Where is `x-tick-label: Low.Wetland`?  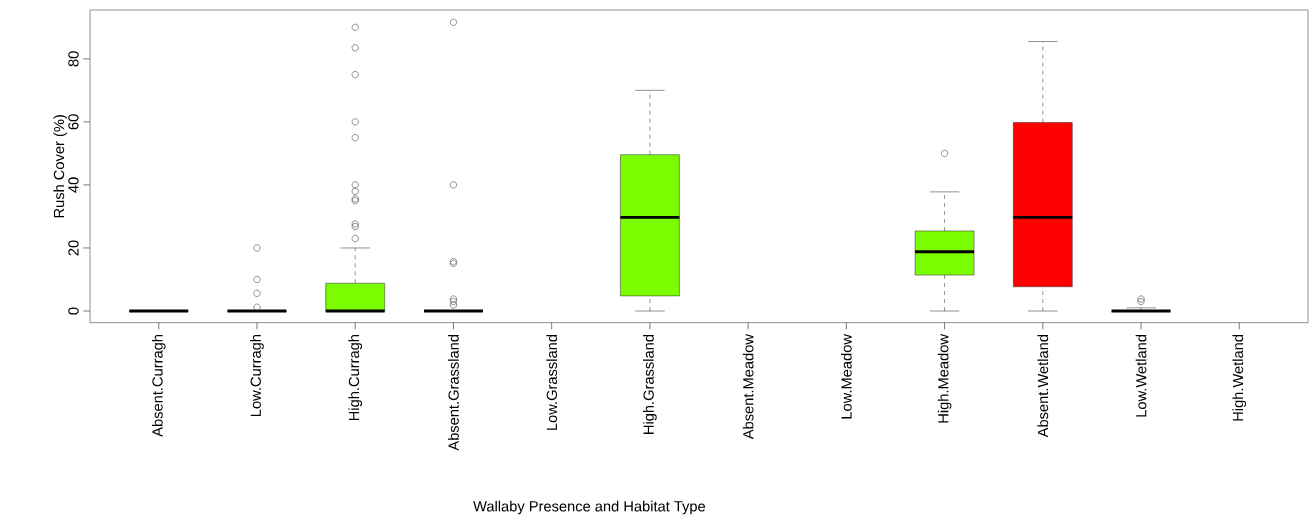
x-tick-label: Low.Wetland is located at coordinates (1141, 375).